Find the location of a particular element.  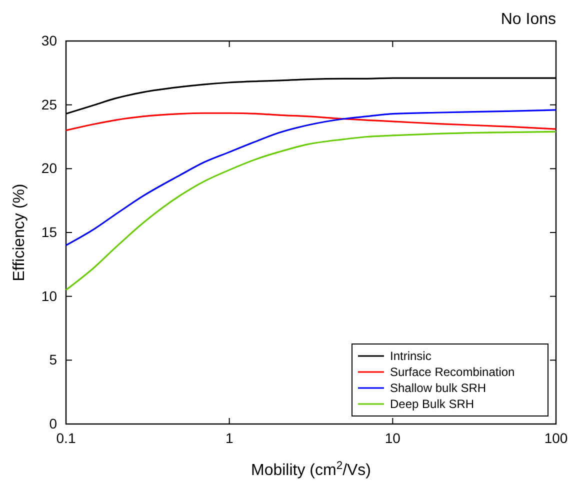

y-tick-label: 25 is located at coordinates (49, 104).